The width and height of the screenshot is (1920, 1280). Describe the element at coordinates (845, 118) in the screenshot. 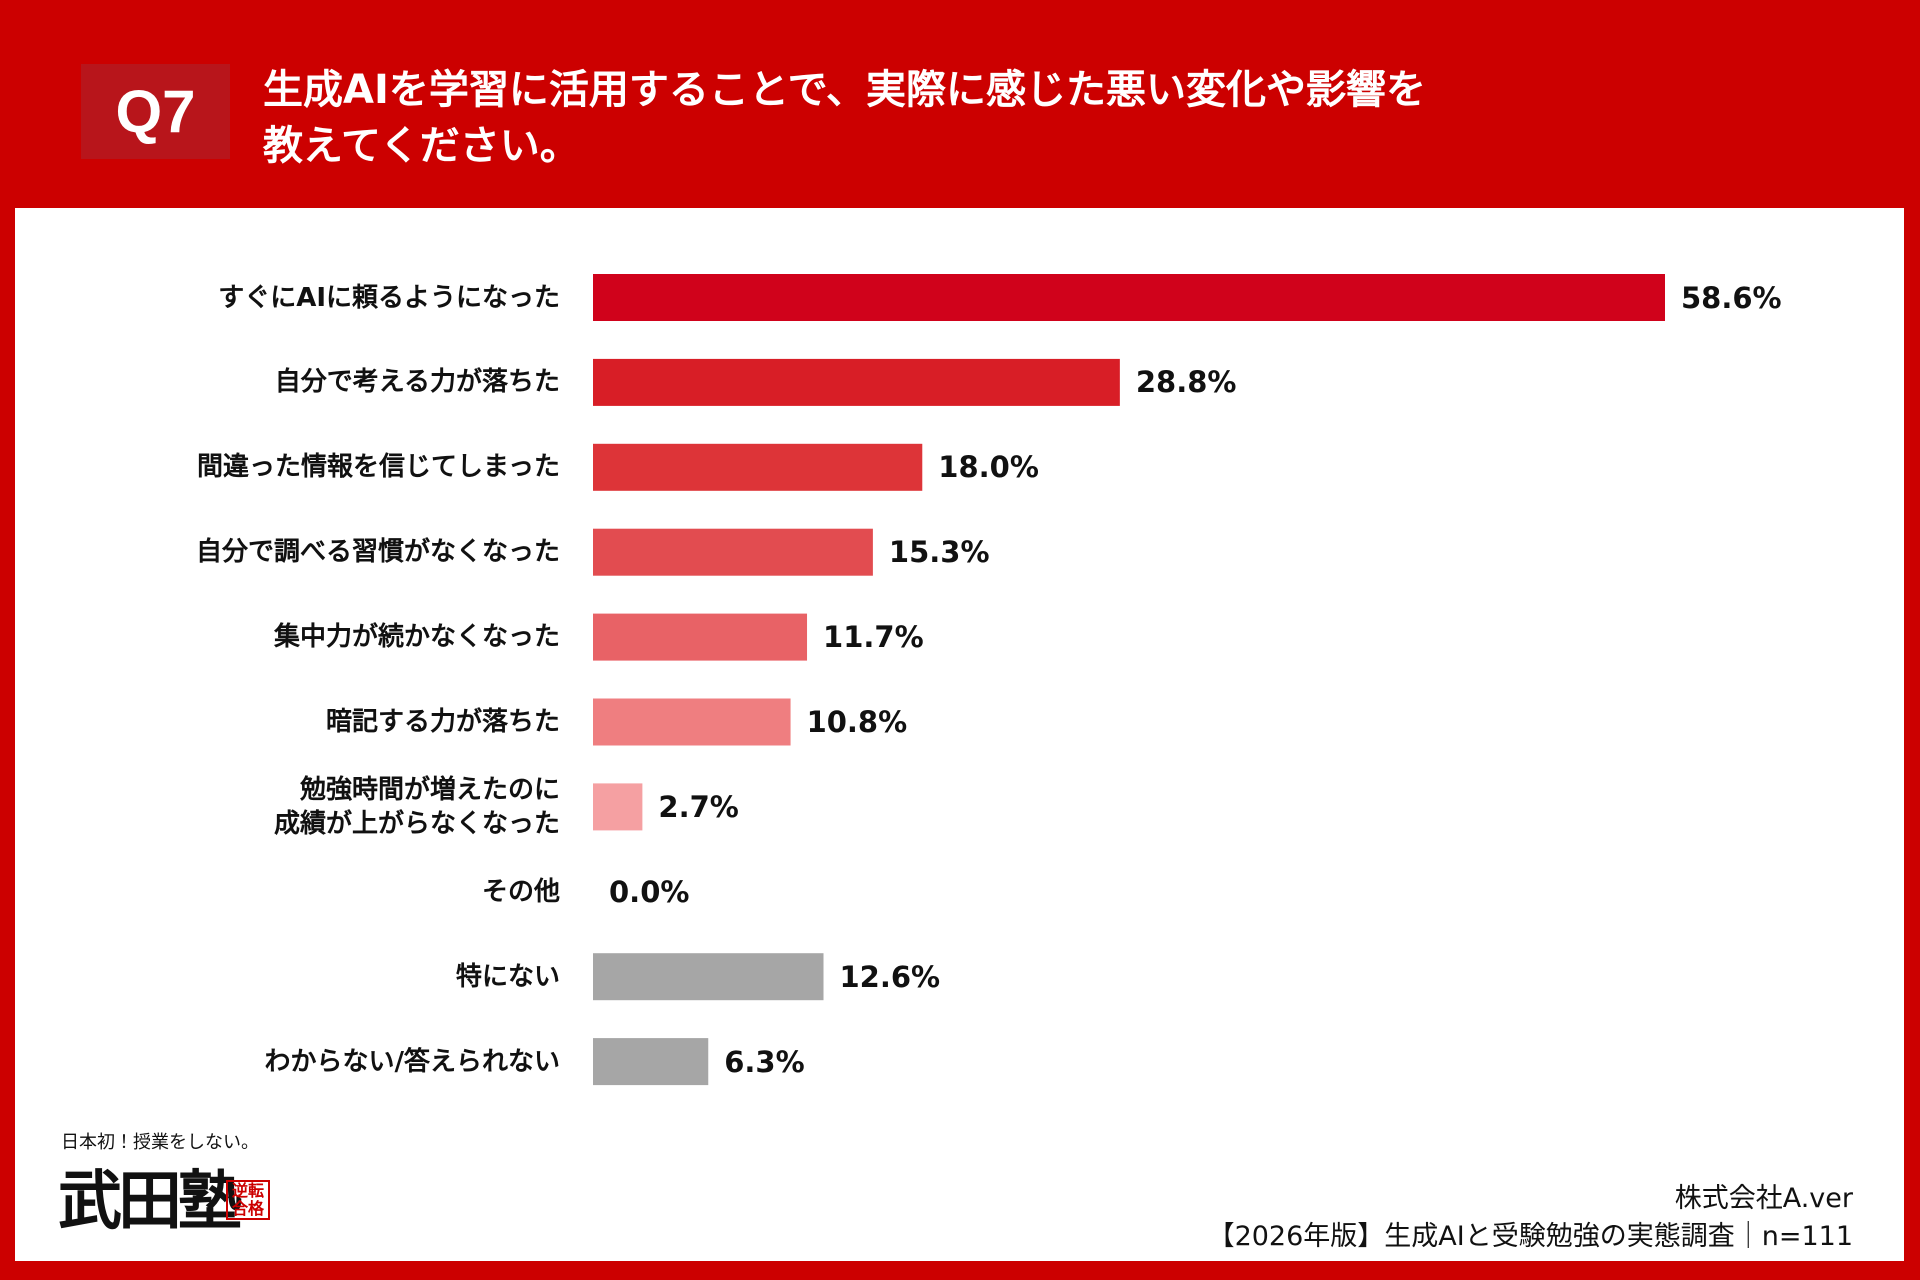

I see `chart-title: 生成AIを学習に活用することで、実際に感じた悪い変化や影響を 教えてください。` at that location.